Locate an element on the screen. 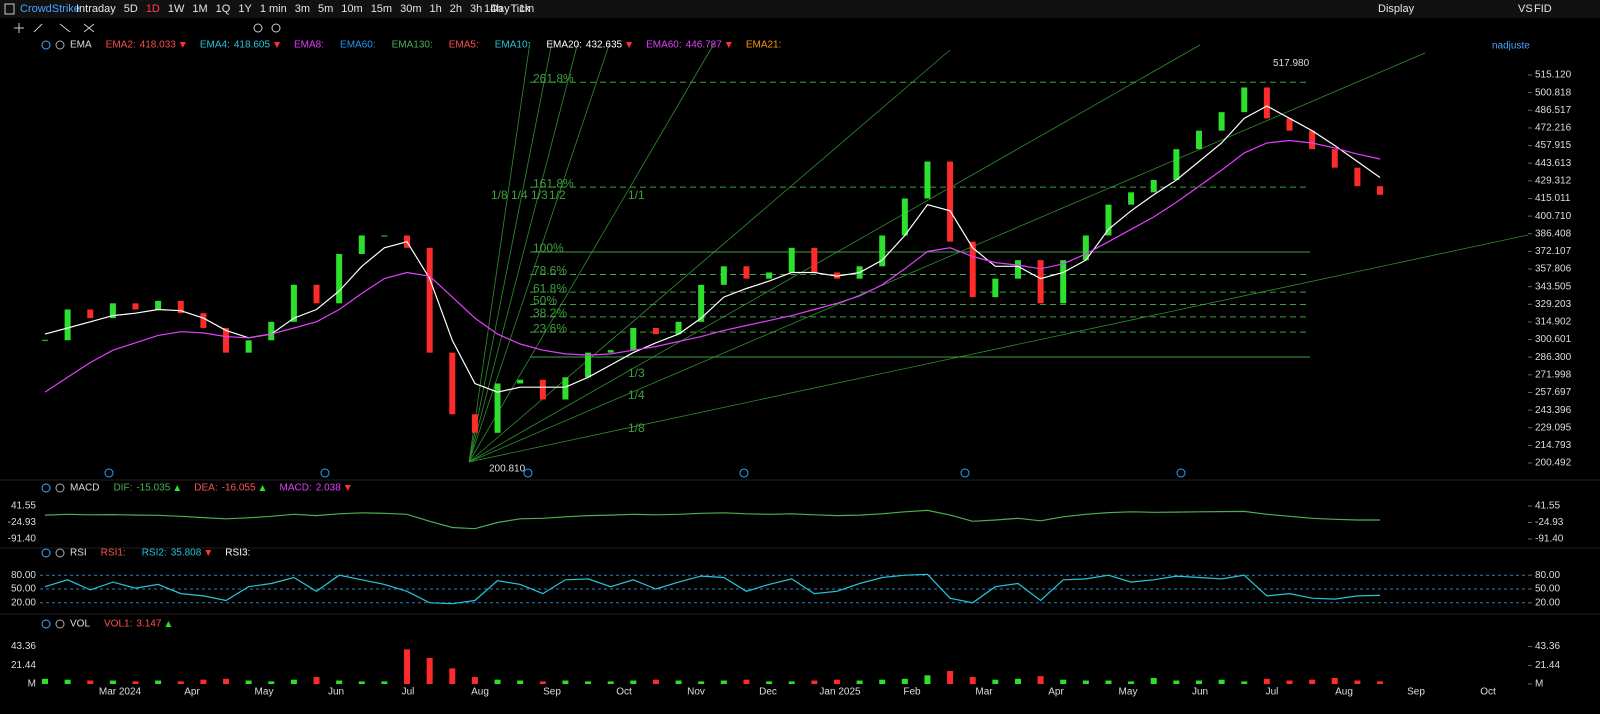 This screenshot has height=714, width=1600. display-button: Display is located at coordinates (1396, 9).